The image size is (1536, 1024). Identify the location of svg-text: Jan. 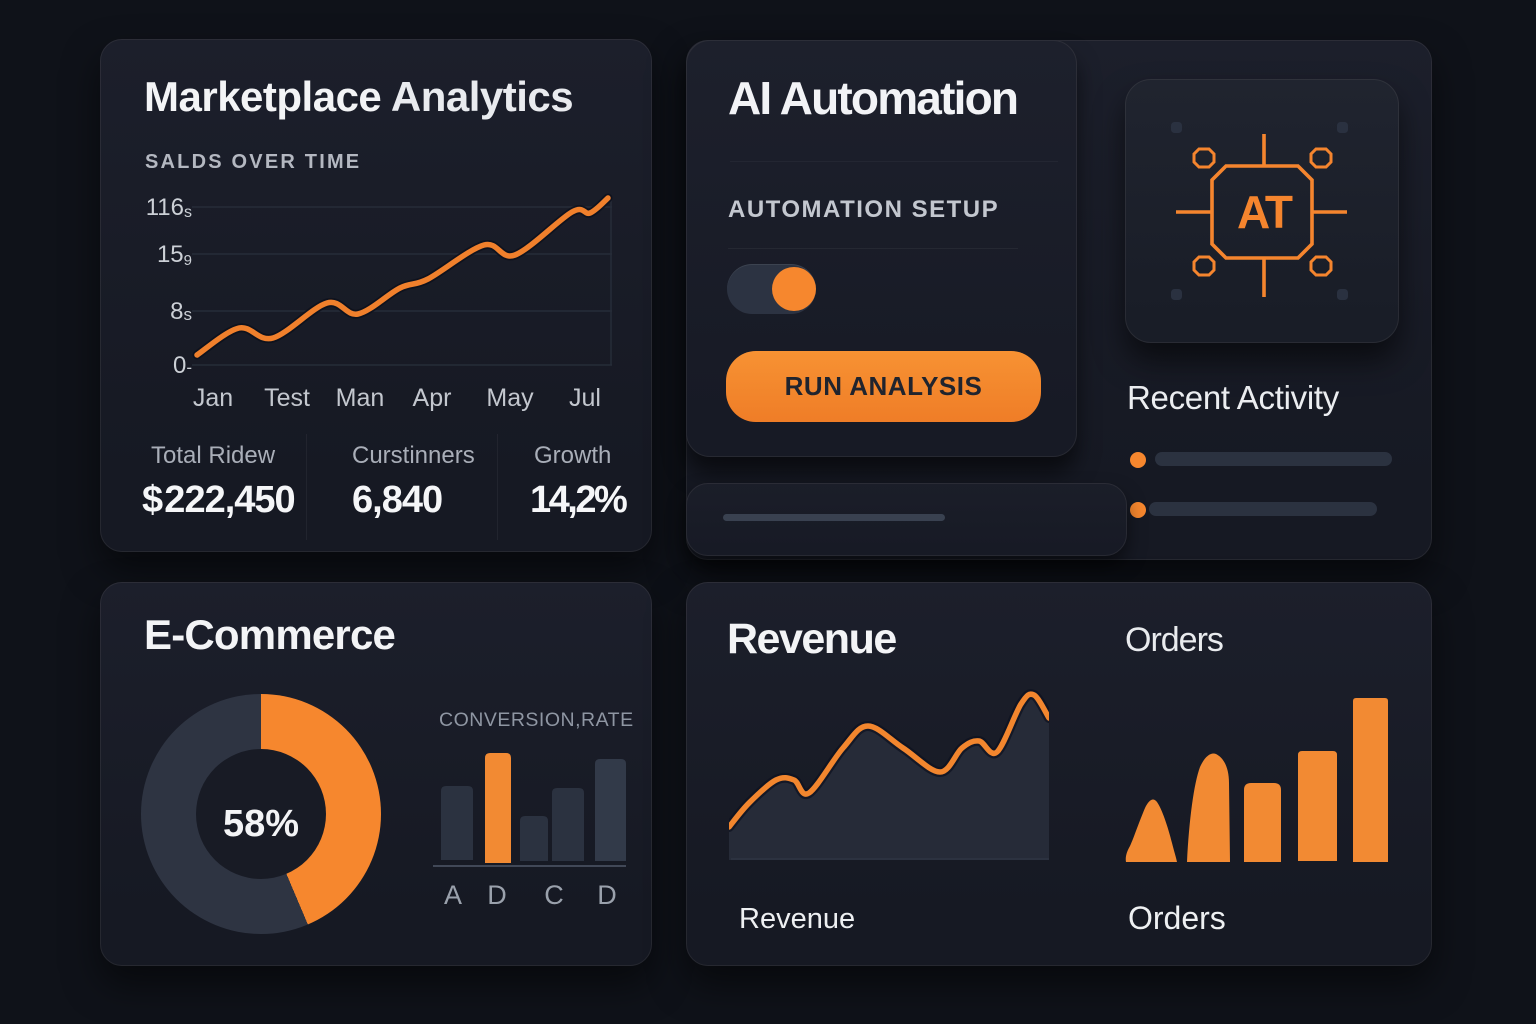
(213, 398).